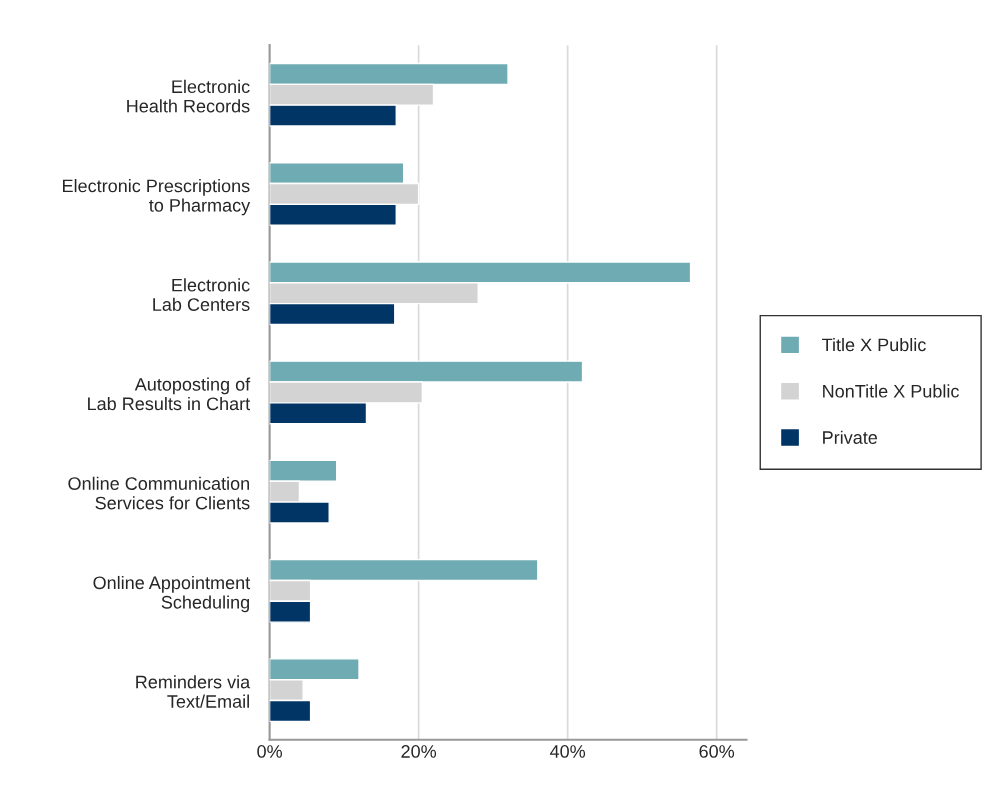 This screenshot has height=792, width=1006. I want to click on x-tick-label: 0%, so click(270, 751).